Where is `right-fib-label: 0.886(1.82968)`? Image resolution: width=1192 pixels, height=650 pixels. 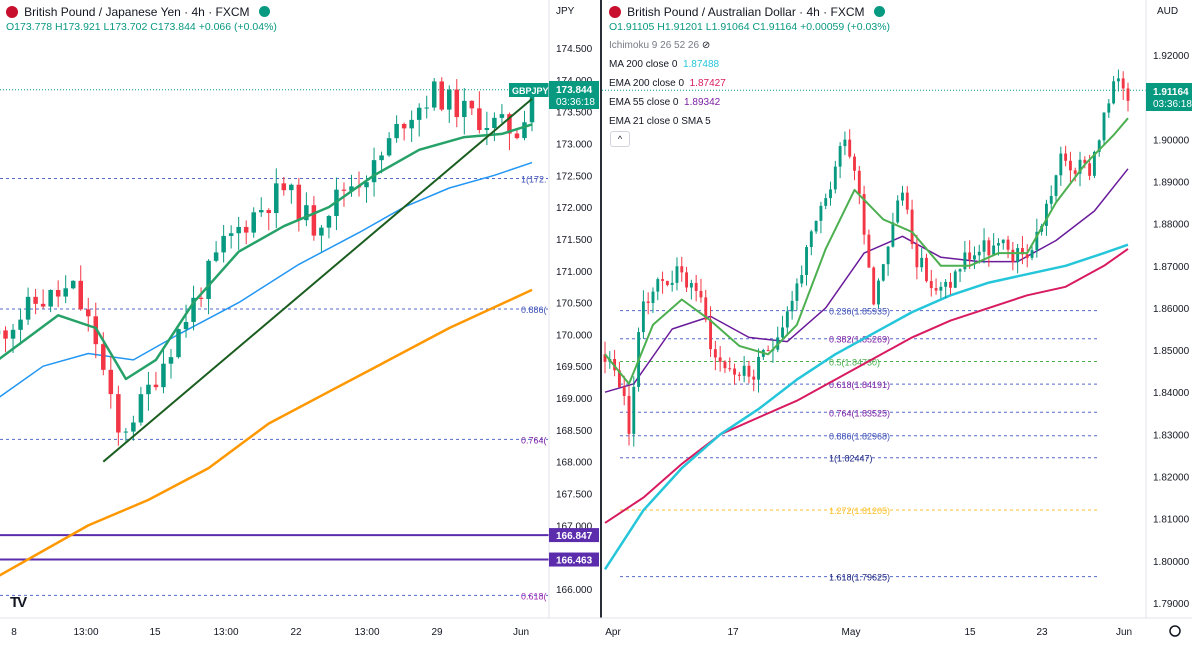
right-fib-label: 0.886(1.82968) is located at coordinates (859, 437).